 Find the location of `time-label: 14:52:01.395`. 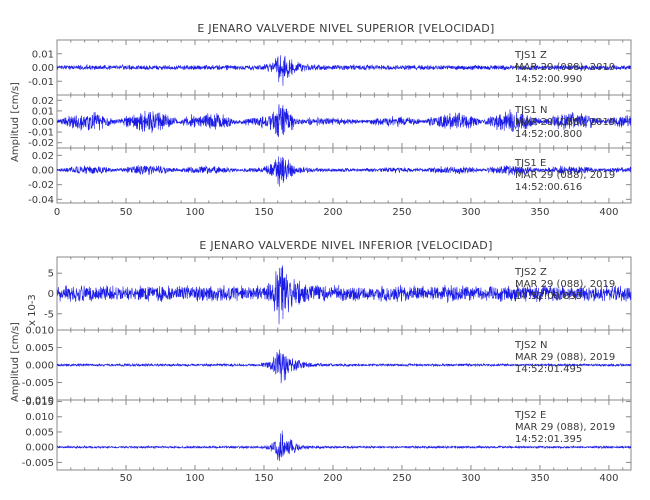

time-label: 14:52:01.395 is located at coordinates (548, 439).